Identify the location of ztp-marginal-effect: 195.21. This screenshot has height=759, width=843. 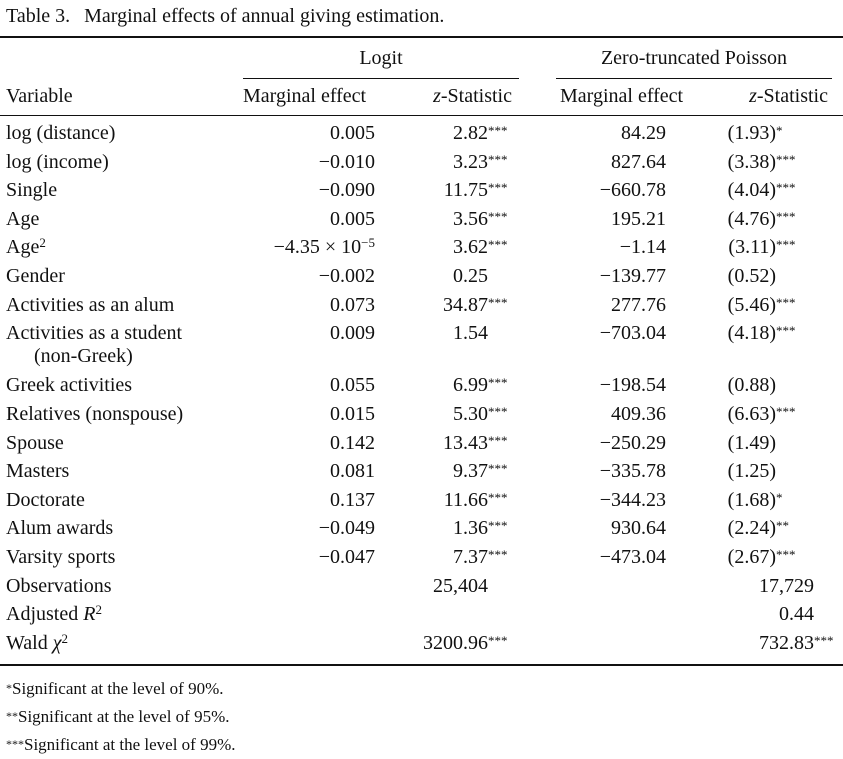
(566, 219).